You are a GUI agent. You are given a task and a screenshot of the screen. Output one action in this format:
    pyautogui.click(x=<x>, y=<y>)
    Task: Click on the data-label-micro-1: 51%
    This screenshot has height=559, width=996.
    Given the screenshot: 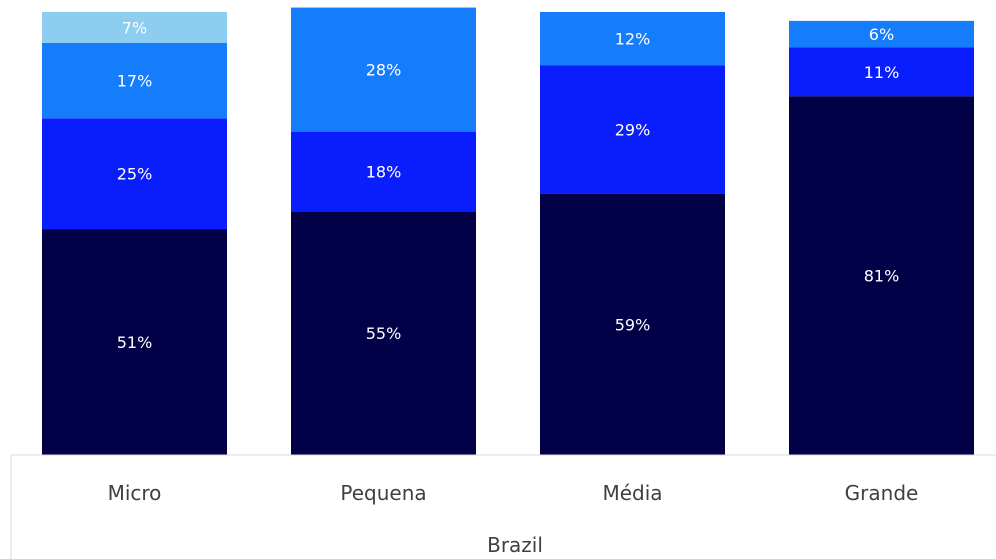 What is the action you would take?
    pyautogui.click(x=135, y=342)
    